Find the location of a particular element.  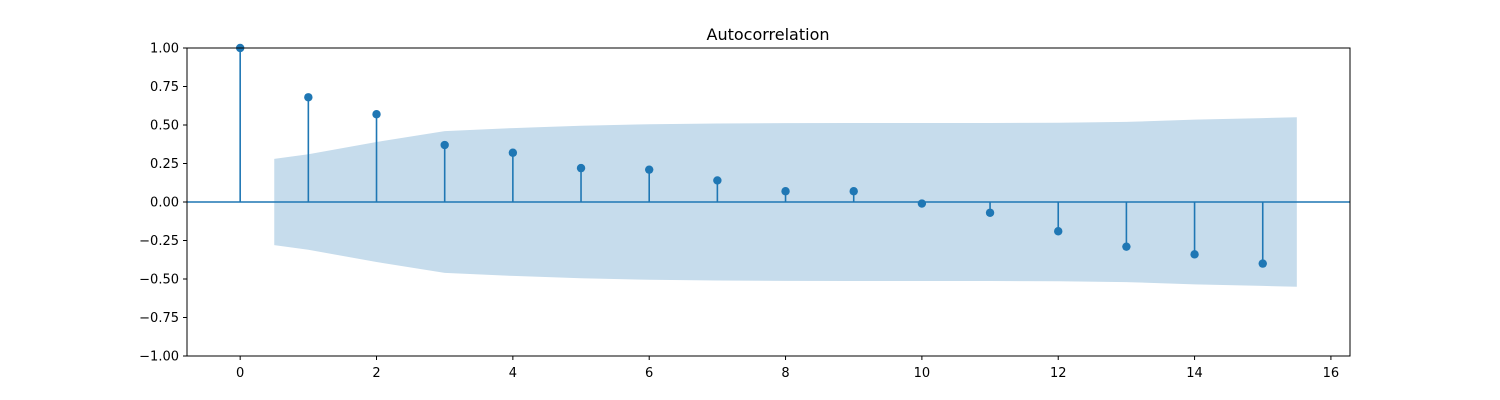

x-tick-label-10: 10 is located at coordinates (922, 373).